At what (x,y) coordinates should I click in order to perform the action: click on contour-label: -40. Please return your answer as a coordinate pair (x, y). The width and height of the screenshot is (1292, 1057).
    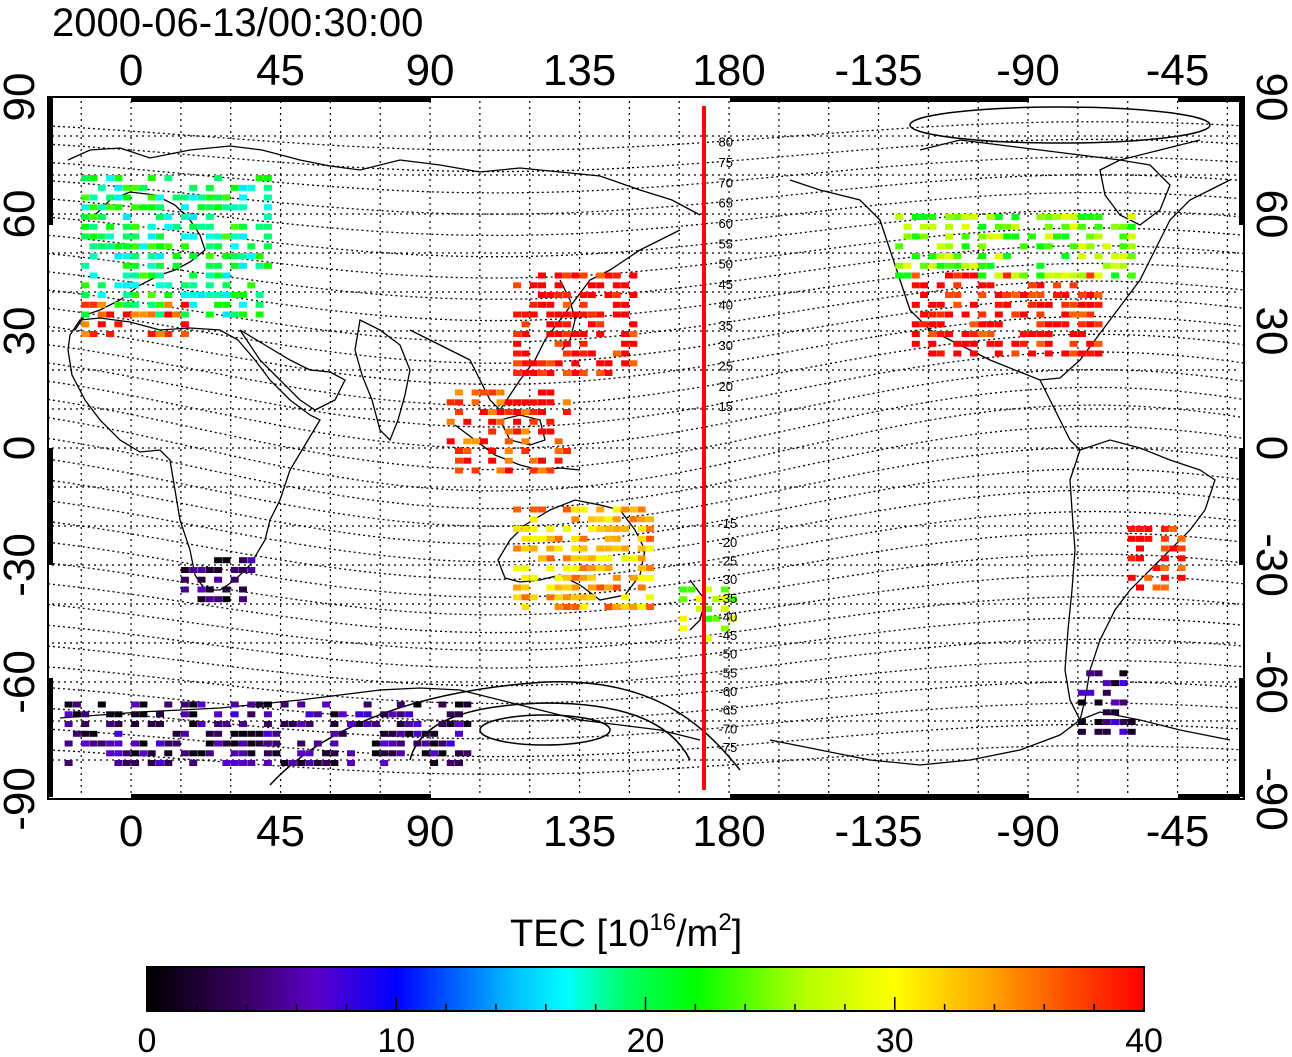
    Looking at the image, I should click on (727, 616).